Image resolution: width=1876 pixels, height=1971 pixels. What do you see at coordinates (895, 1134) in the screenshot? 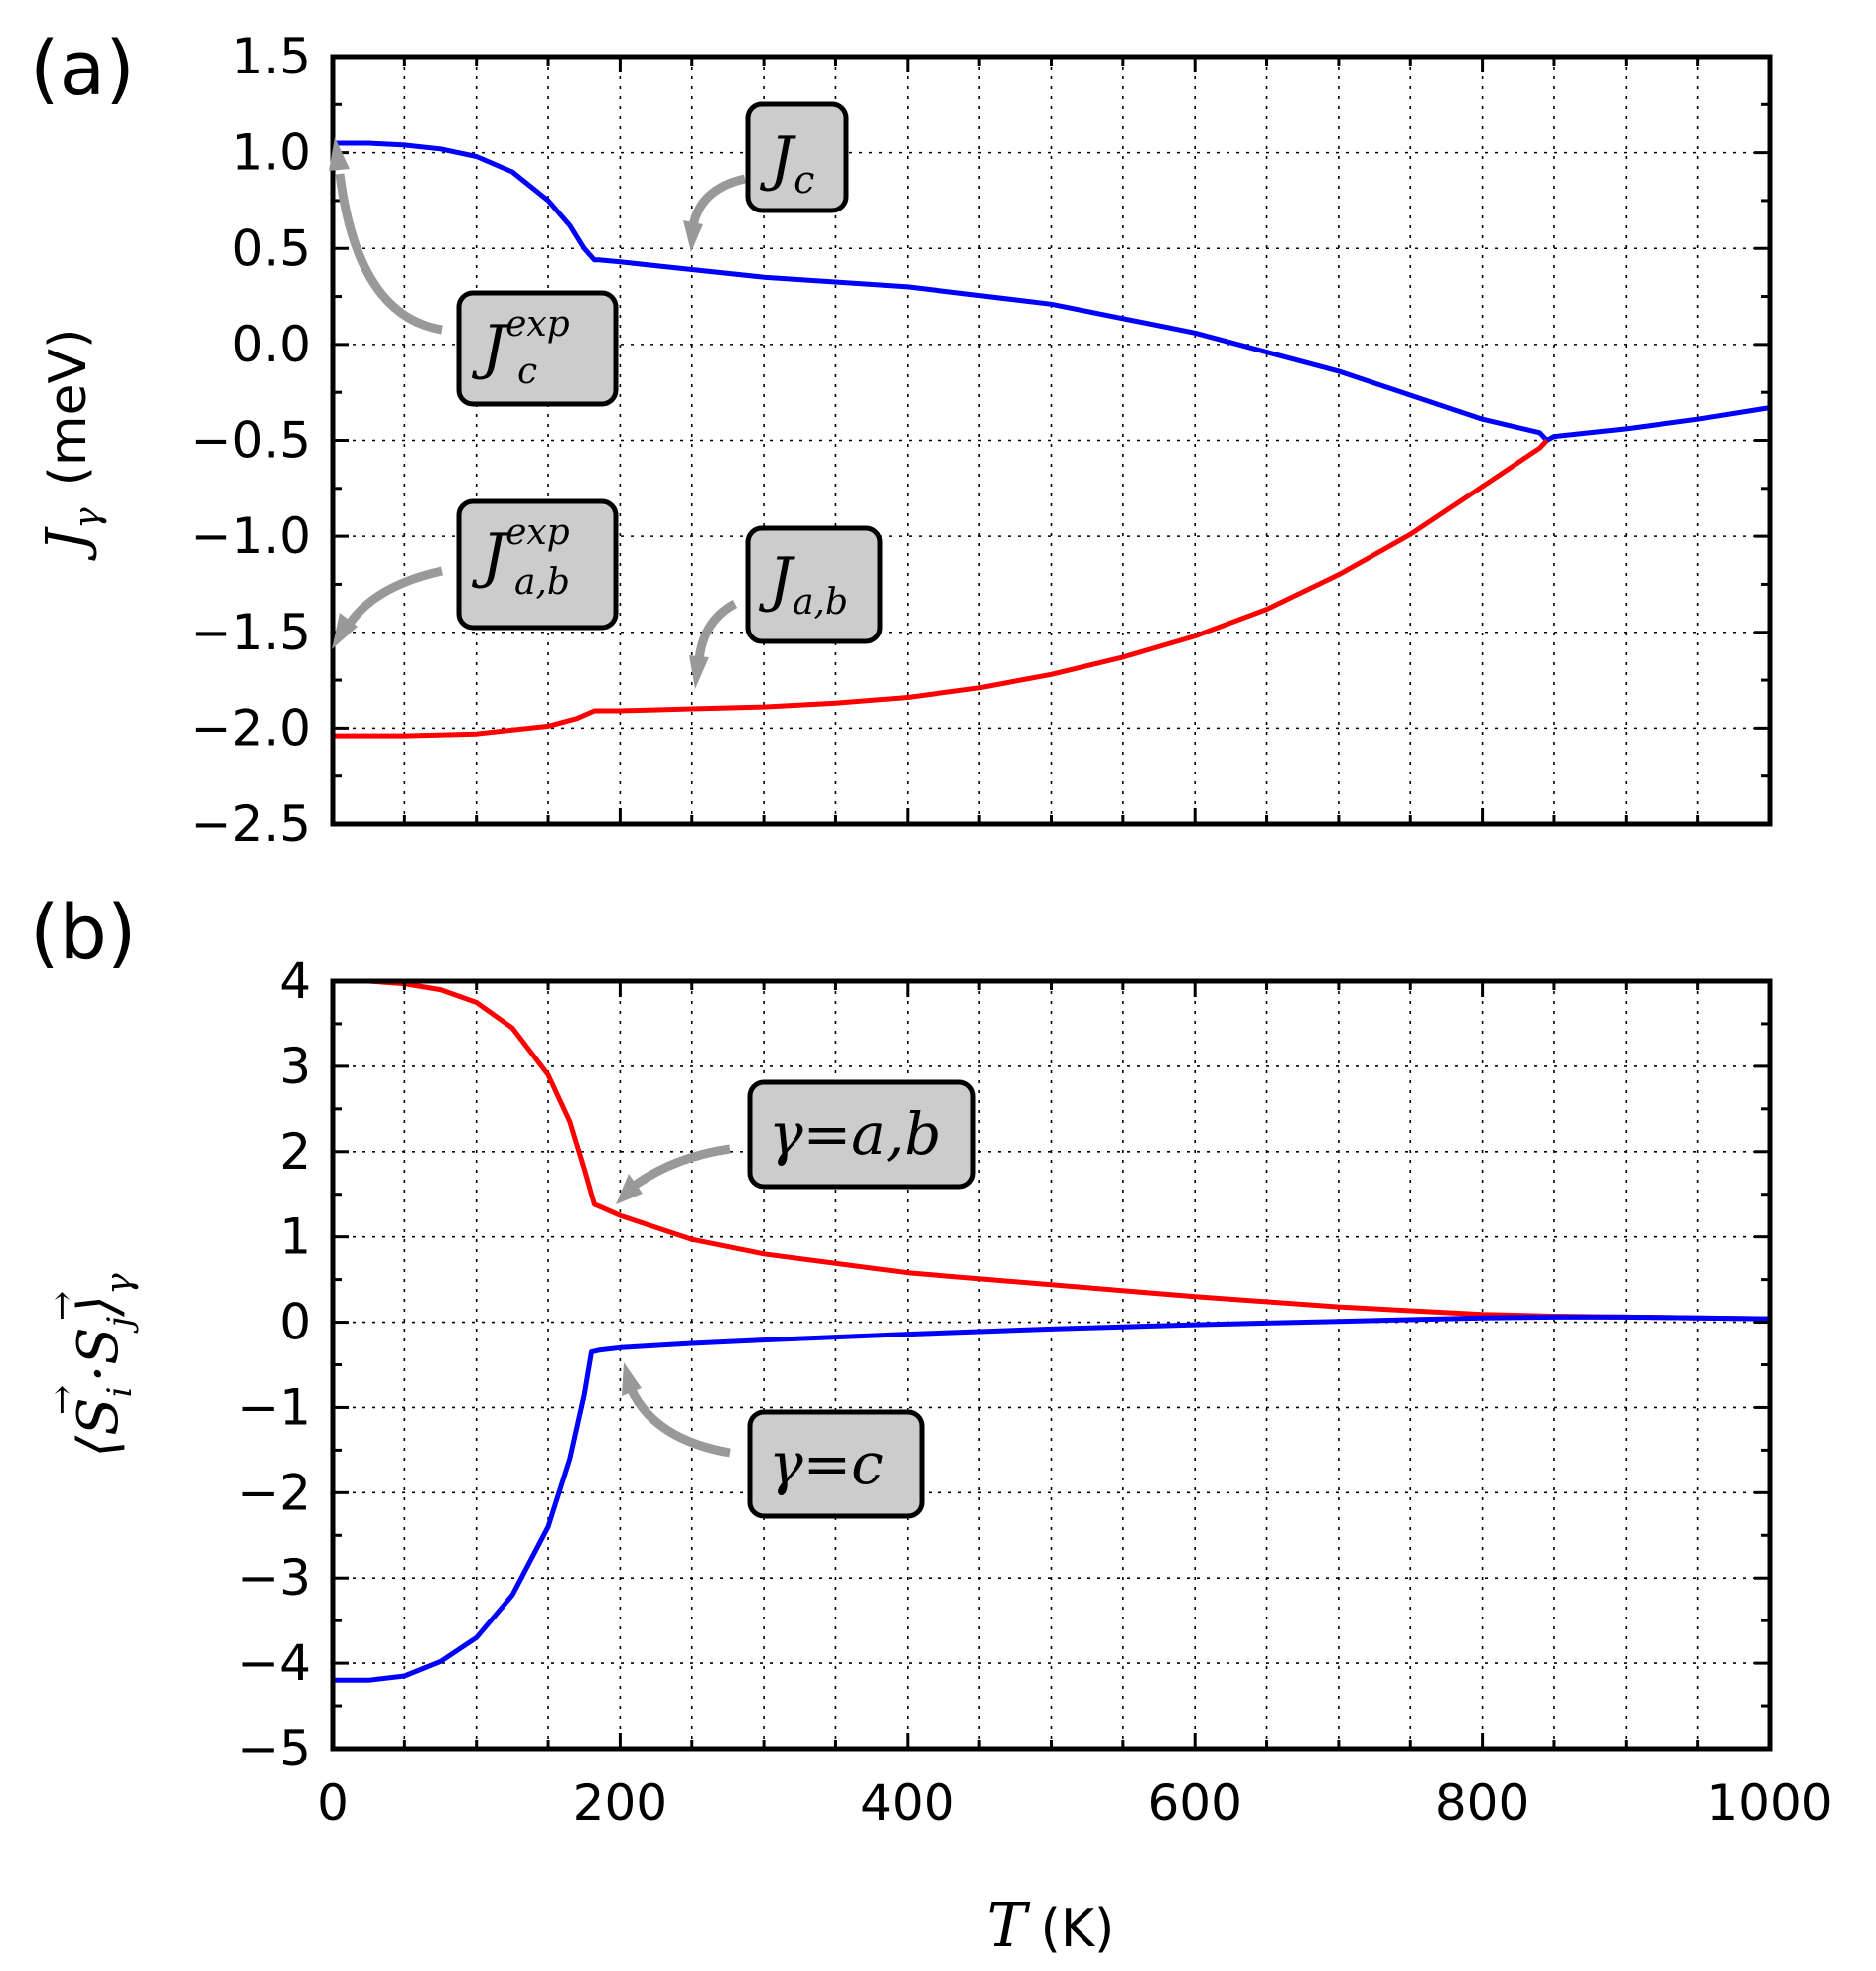
I see `annotation-value: a,b` at bounding box center [895, 1134].